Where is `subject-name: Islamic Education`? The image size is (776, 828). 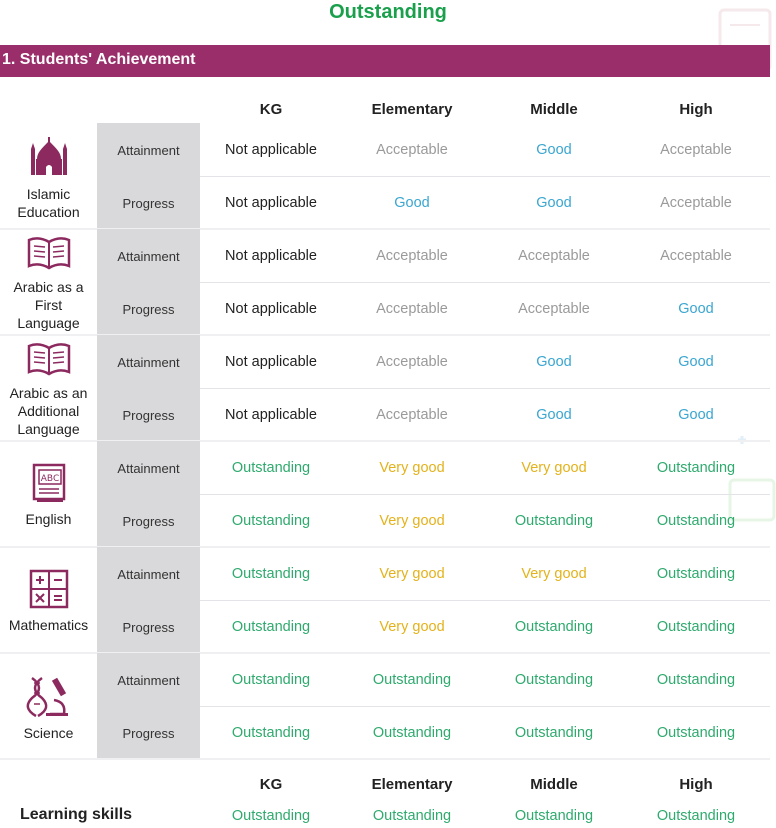 subject-name: Islamic Education is located at coordinates (48, 203).